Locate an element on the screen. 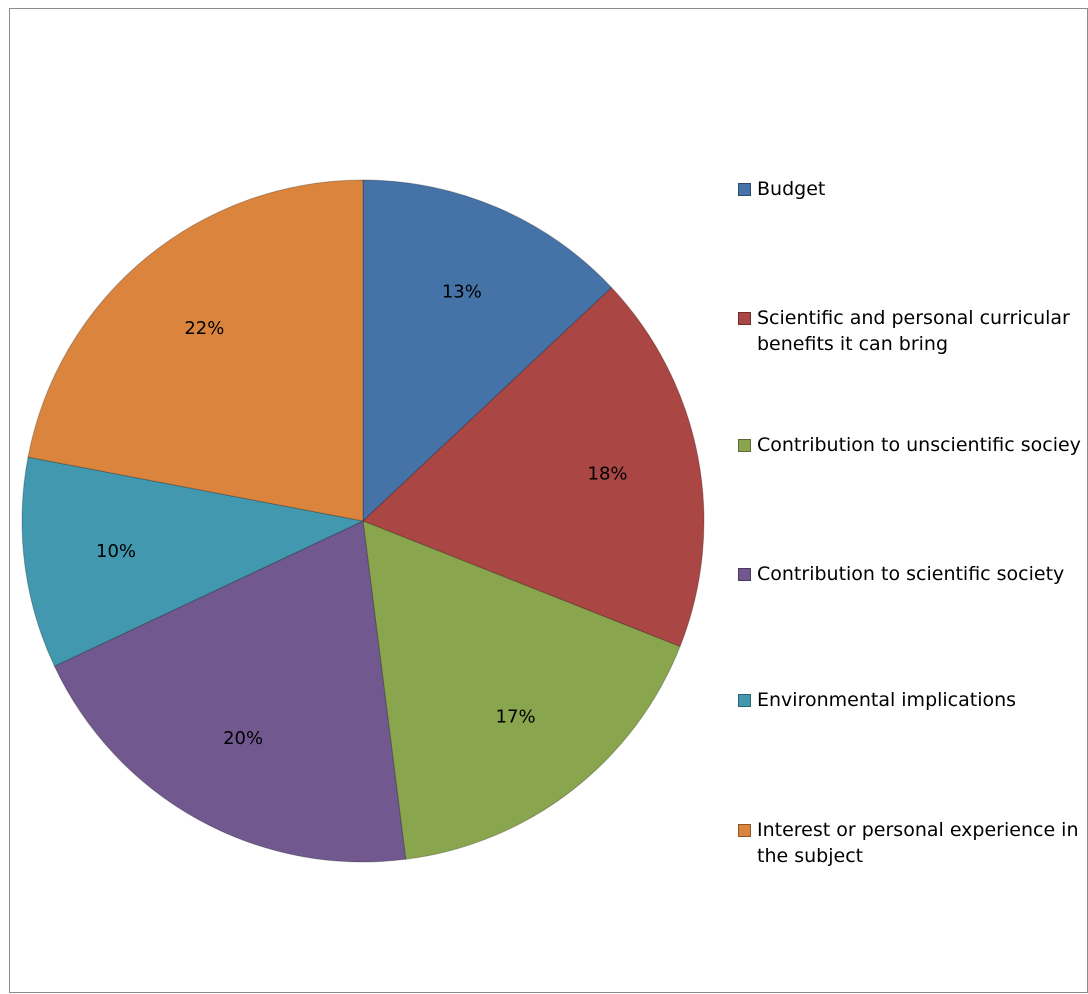 The image size is (1088, 994). legend-label: Contribution to unscientific sociey is located at coordinates (922, 445).